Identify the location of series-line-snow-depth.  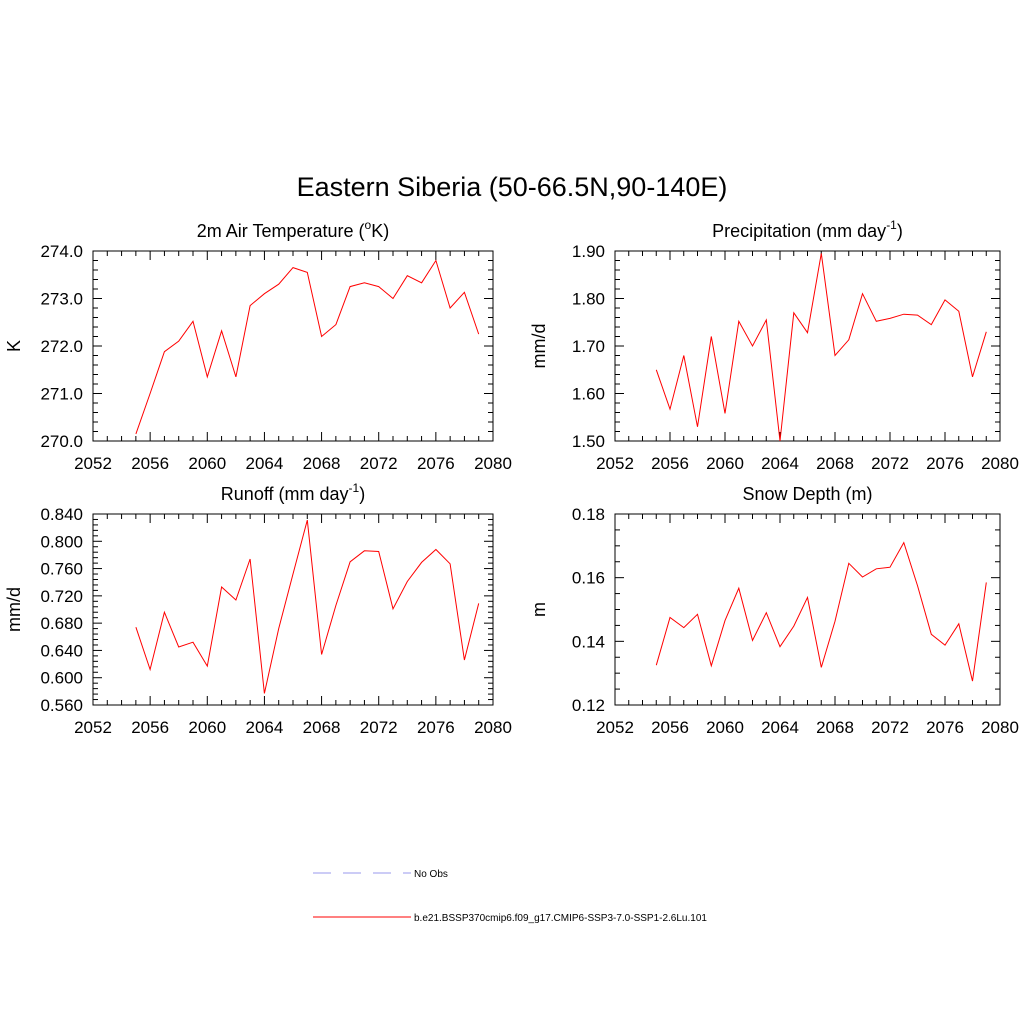
(821, 611).